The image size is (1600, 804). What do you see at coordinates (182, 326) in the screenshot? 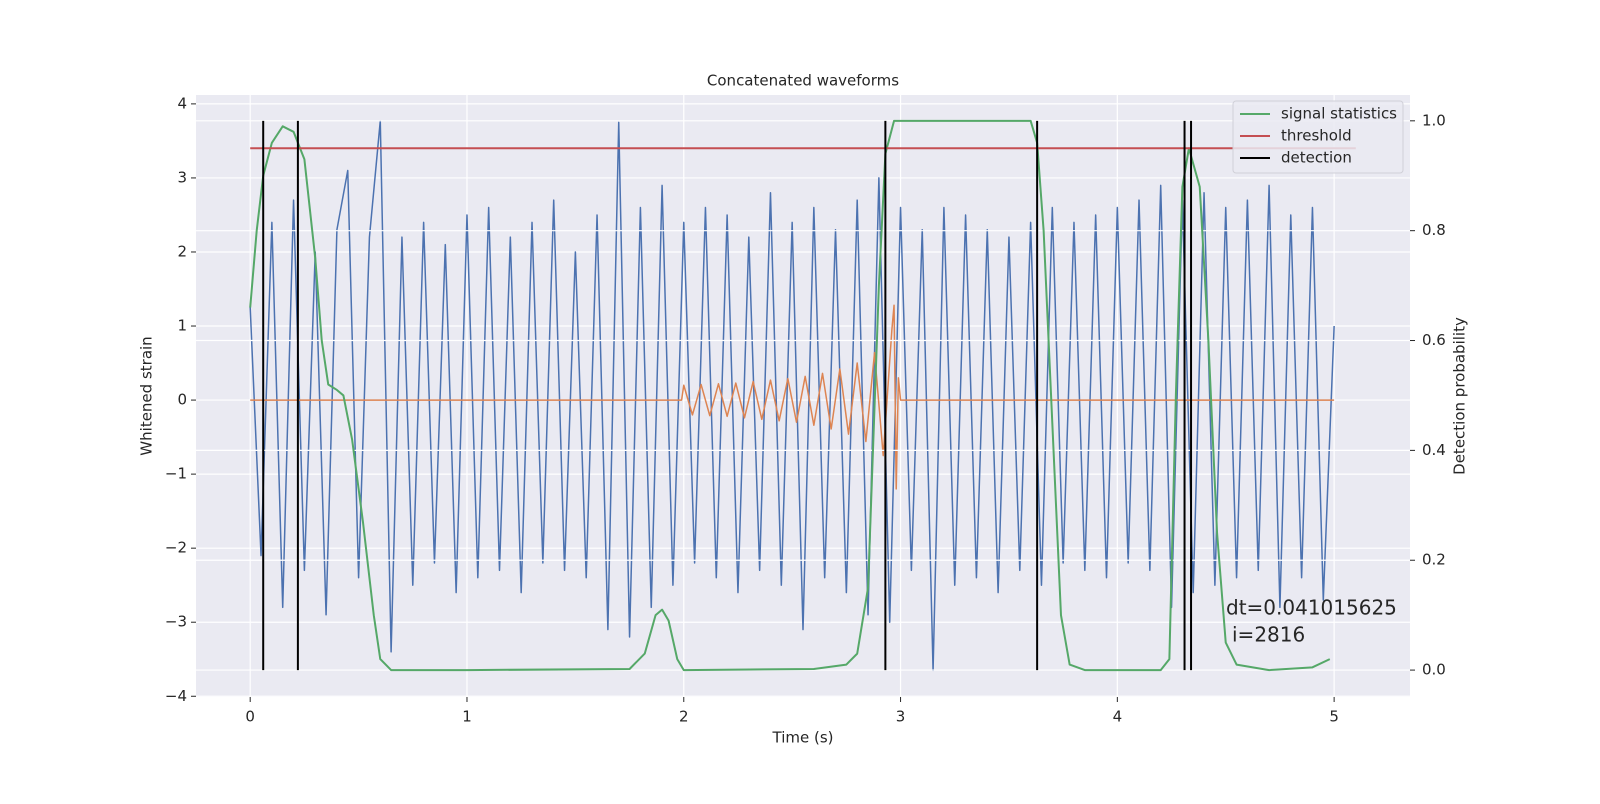
I see `y-tick-label: 1` at bounding box center [182, 326].